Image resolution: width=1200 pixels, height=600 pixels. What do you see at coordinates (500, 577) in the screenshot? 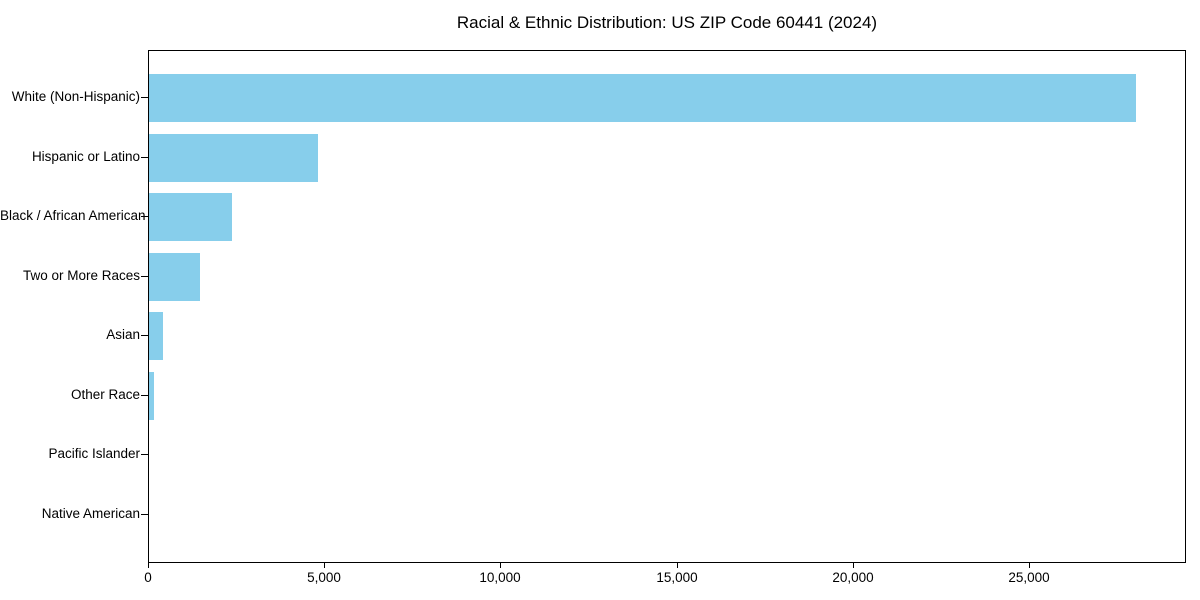
I see `x-tick-label: 10,000` at bounding box center [500, 577].